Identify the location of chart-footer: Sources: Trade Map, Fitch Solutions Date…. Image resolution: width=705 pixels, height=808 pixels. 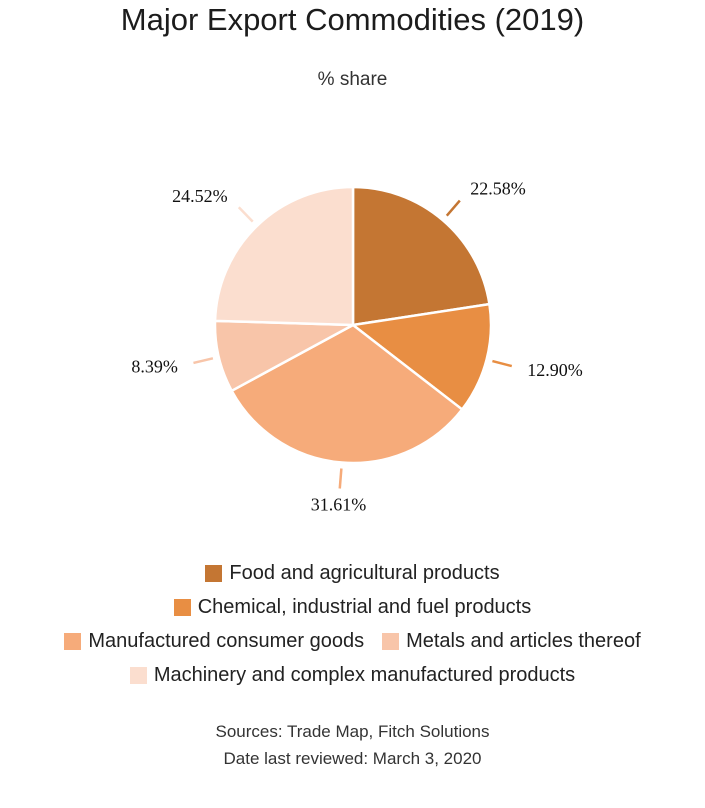
(352, 745).